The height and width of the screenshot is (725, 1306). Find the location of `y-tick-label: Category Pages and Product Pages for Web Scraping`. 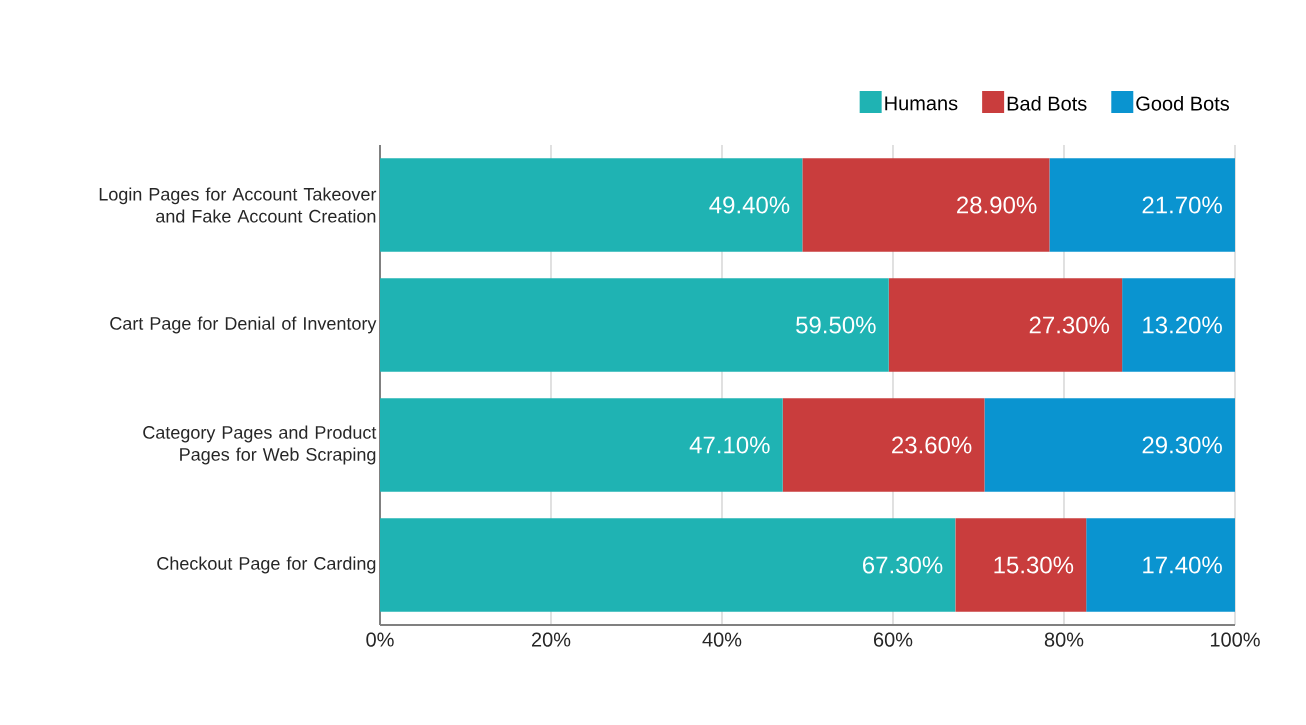

y-tick-label: Category Pages and Product Pages for Web Scraping is located at coordinates (260, 445).